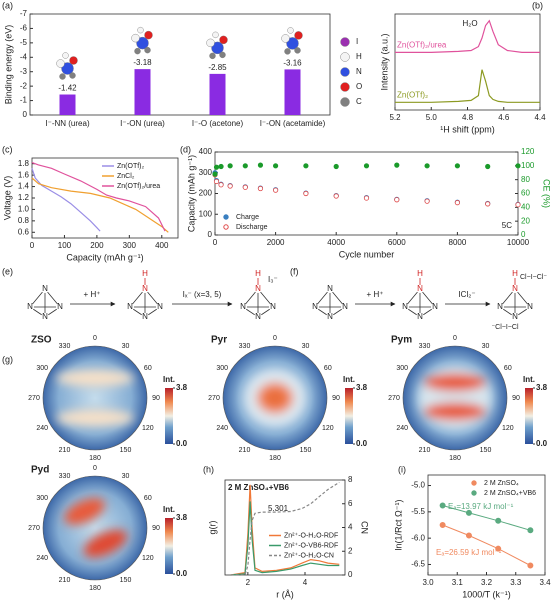 Image resolution: width=553 pixels, height=609 pixels. I want to click on y-tick-label: 100, so click(206, 213).